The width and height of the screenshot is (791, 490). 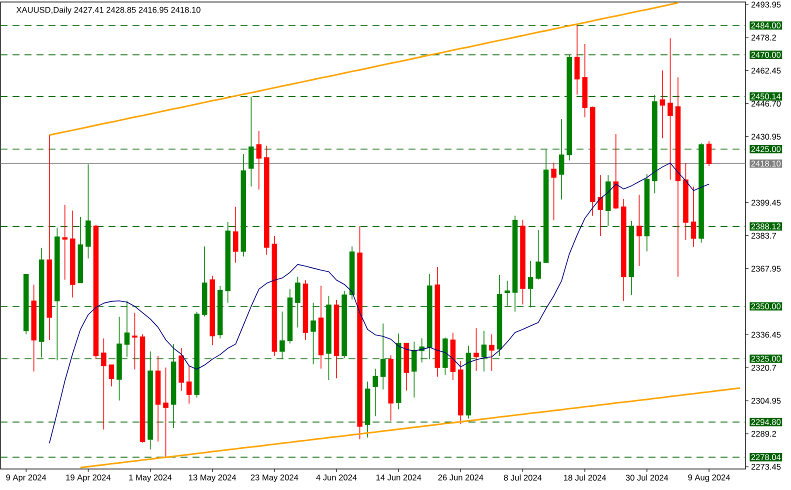 I want to click on y-tick-label: 2462.45, so click(x=766, y=71).